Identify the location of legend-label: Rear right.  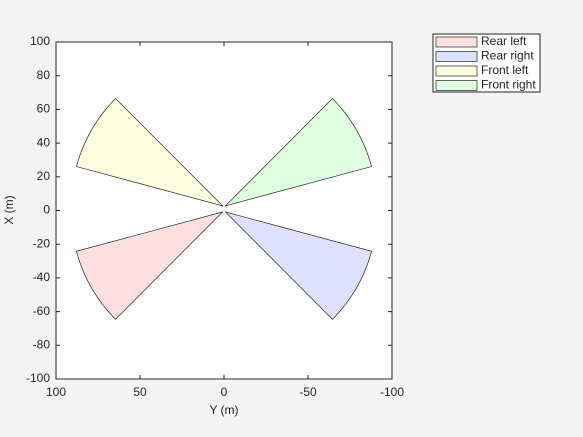
(507, 56).